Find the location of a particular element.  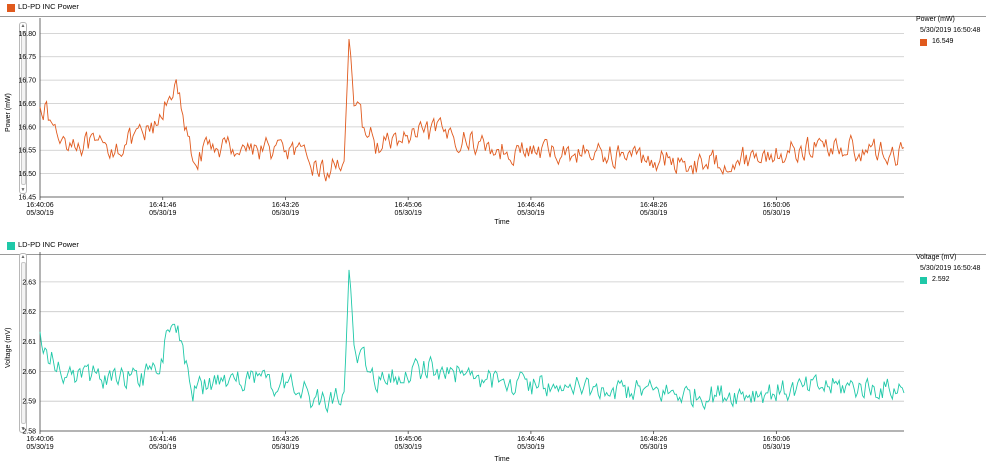

y-tick-label: 16.55 is located at coordinates (27, 151).